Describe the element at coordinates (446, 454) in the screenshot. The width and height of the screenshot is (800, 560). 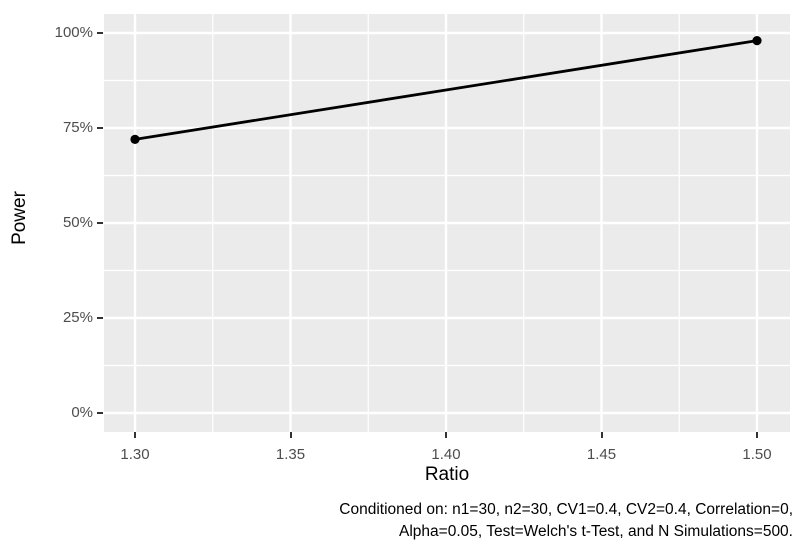
I see `x-tick-label: 1.40` at that location.